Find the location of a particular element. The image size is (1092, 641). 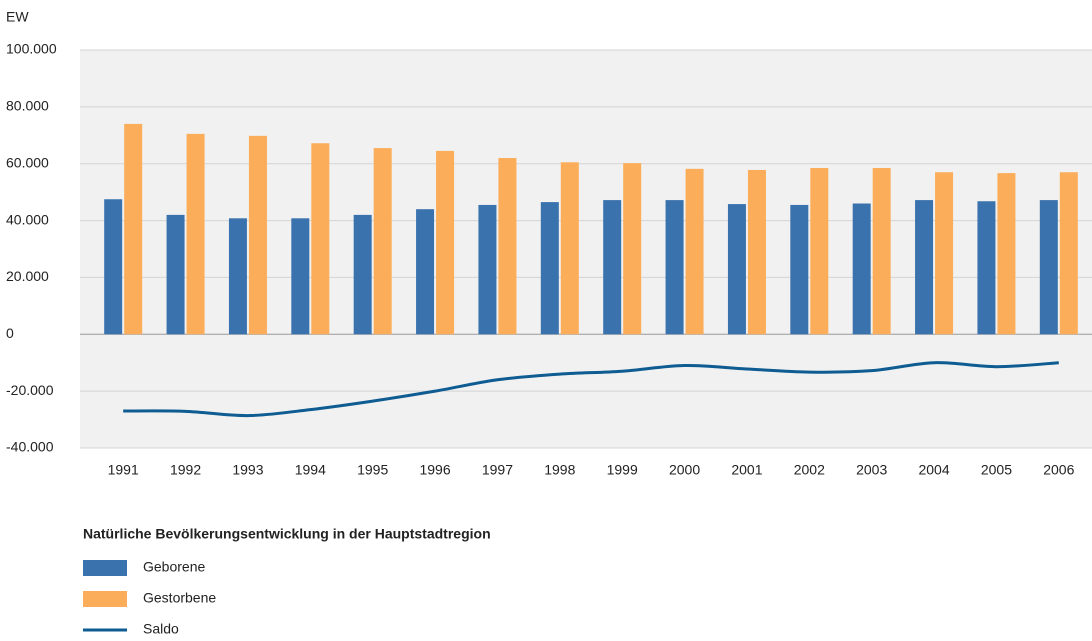

y-tick-label: 40.000 is located at coordinates (27, 219).